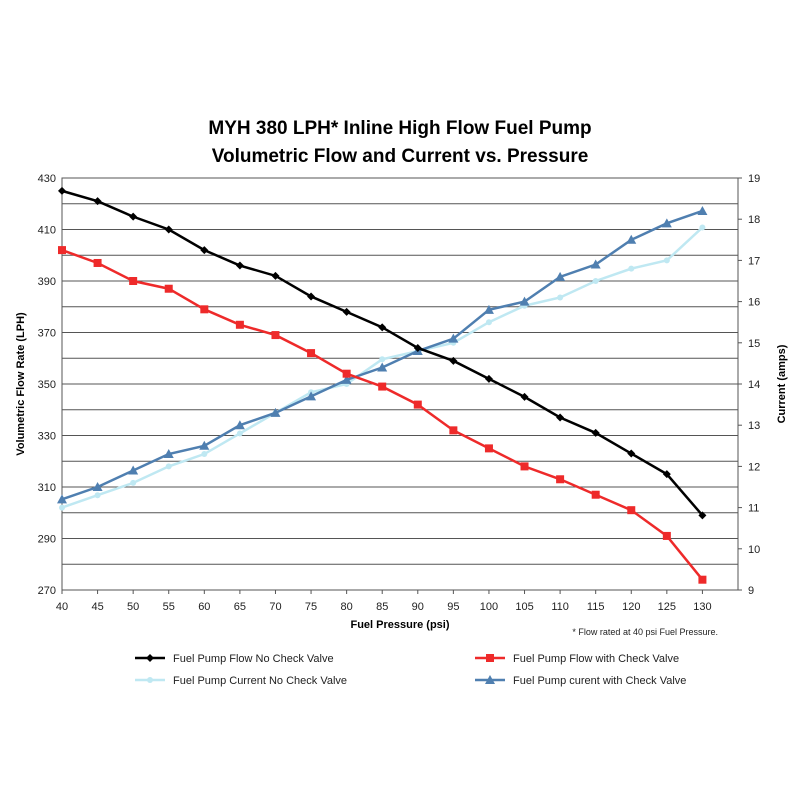 This screenshot has height=800, width=800. I want to click on legend-label-fuel-pump-current-no-check-valve: Fuel Pump Current No Check Valve, so click(260, 681).